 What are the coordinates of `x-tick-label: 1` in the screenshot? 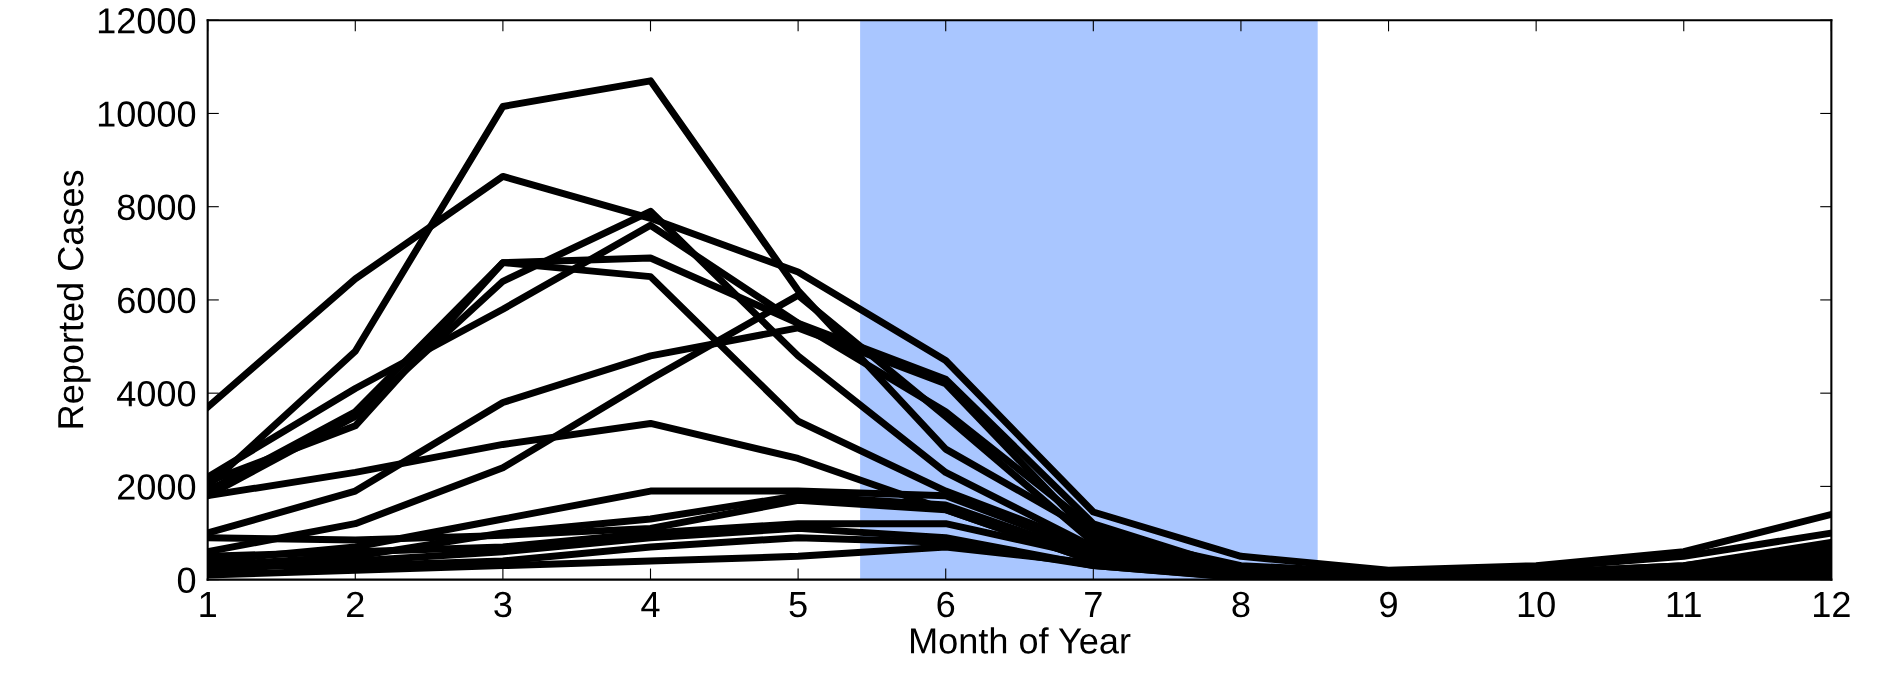 It's located at (208, 604).